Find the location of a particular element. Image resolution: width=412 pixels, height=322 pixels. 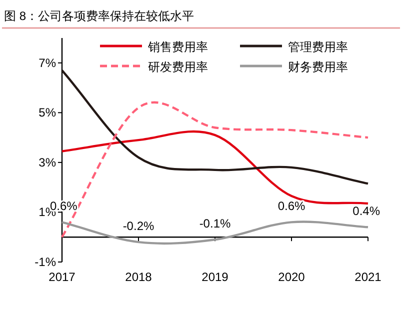

x-tick-label: 2017 is located at coordinates (62, 277).